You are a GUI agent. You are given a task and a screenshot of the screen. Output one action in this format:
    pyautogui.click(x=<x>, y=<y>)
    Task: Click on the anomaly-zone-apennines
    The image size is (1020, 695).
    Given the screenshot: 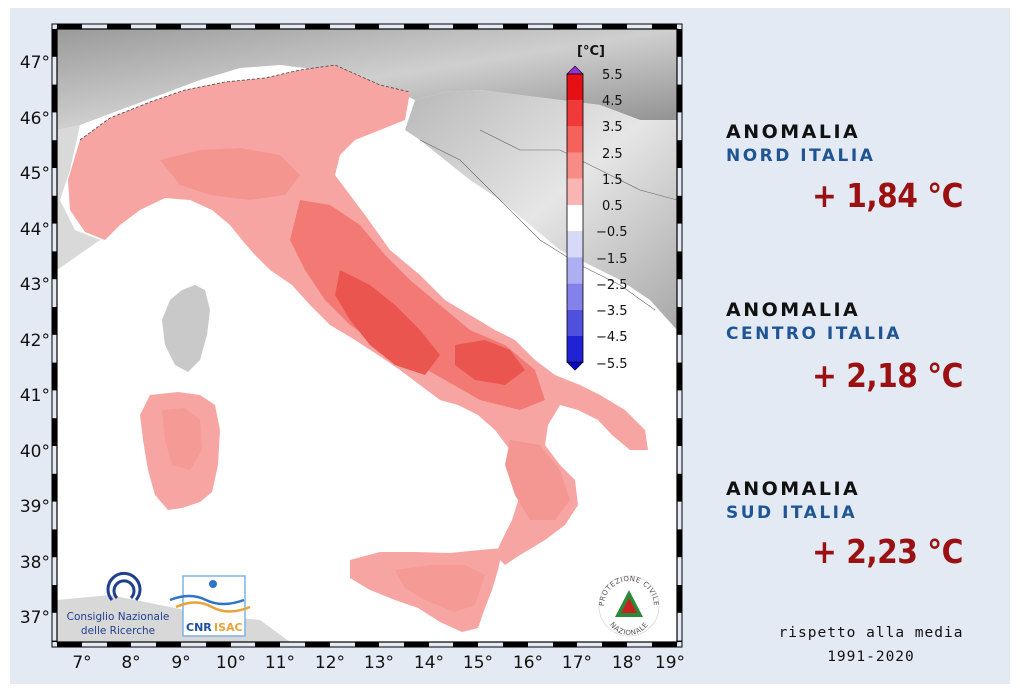 What is the action you would take?
    pyautogui.click(x=387, y=322)
    